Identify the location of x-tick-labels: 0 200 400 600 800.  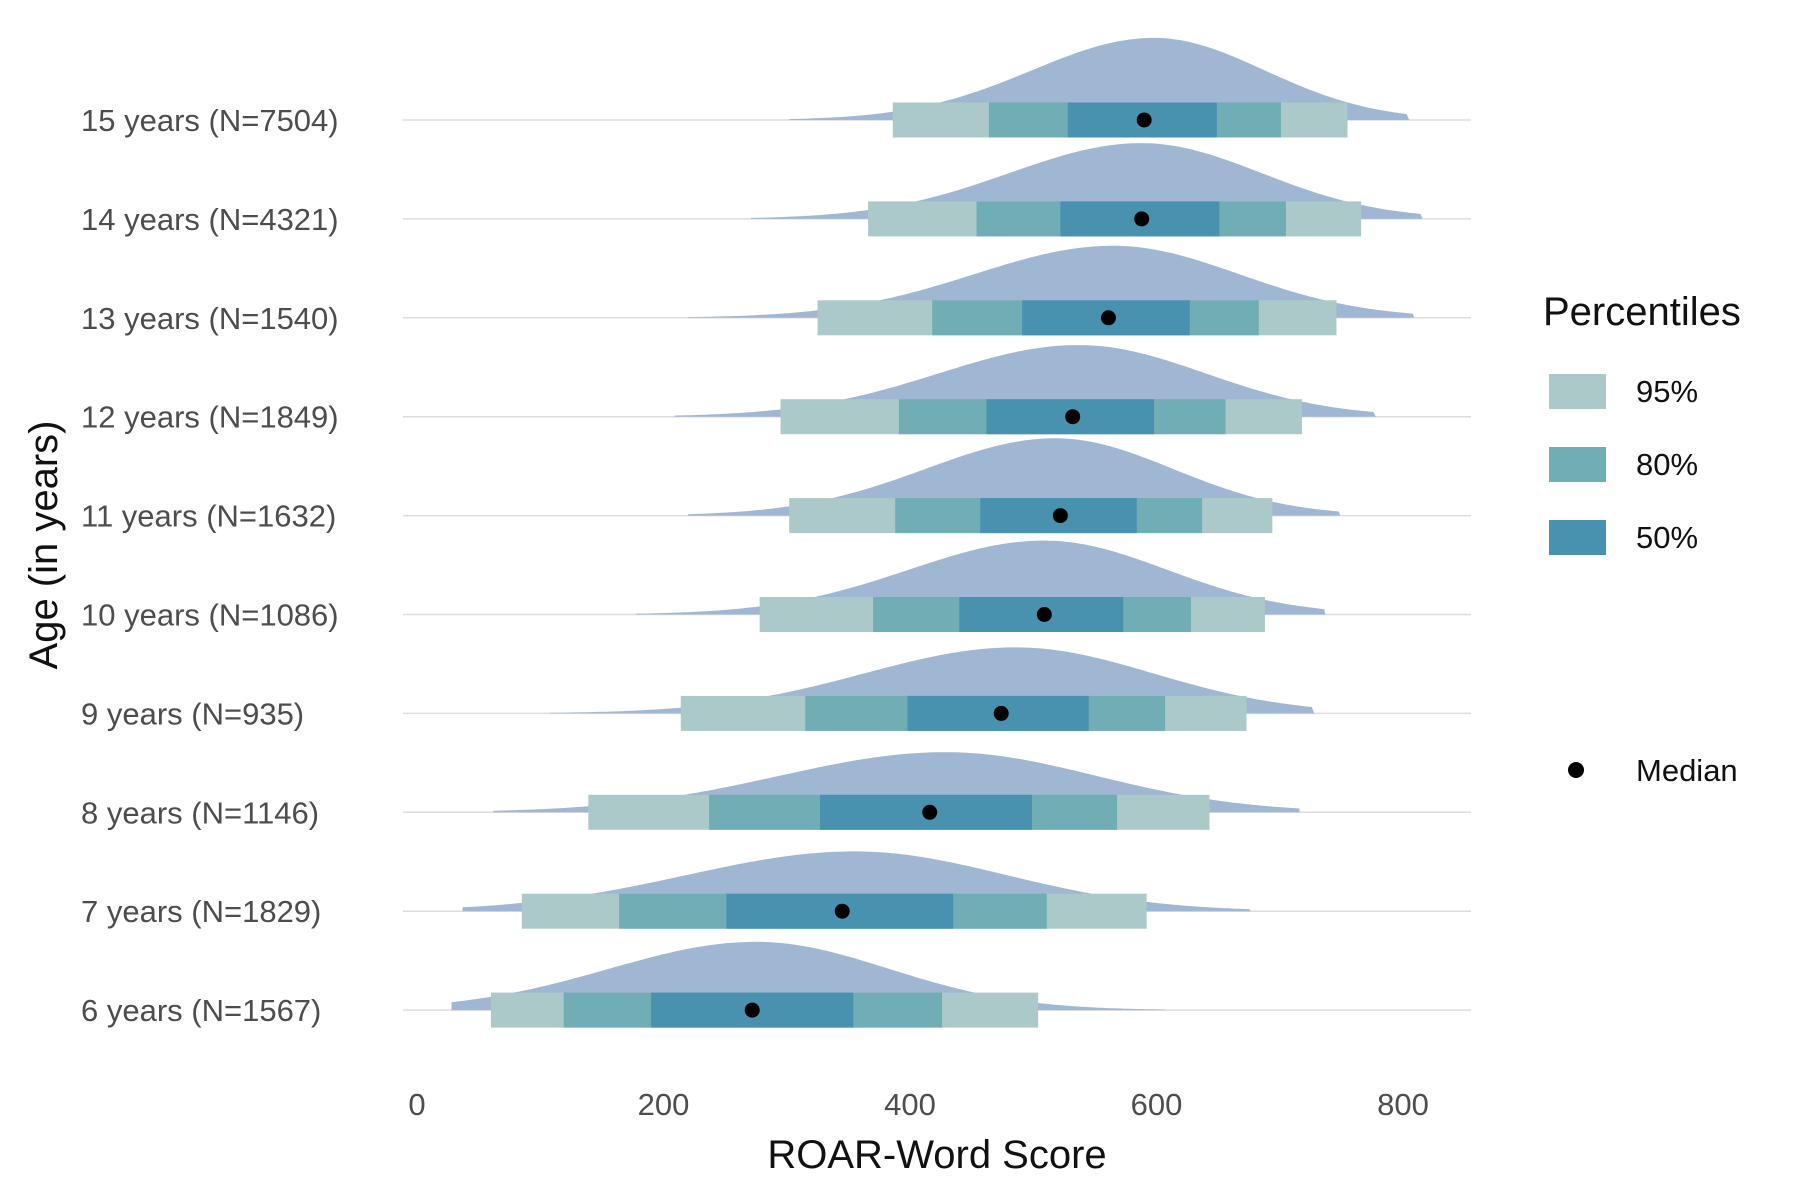
(918, 1104).